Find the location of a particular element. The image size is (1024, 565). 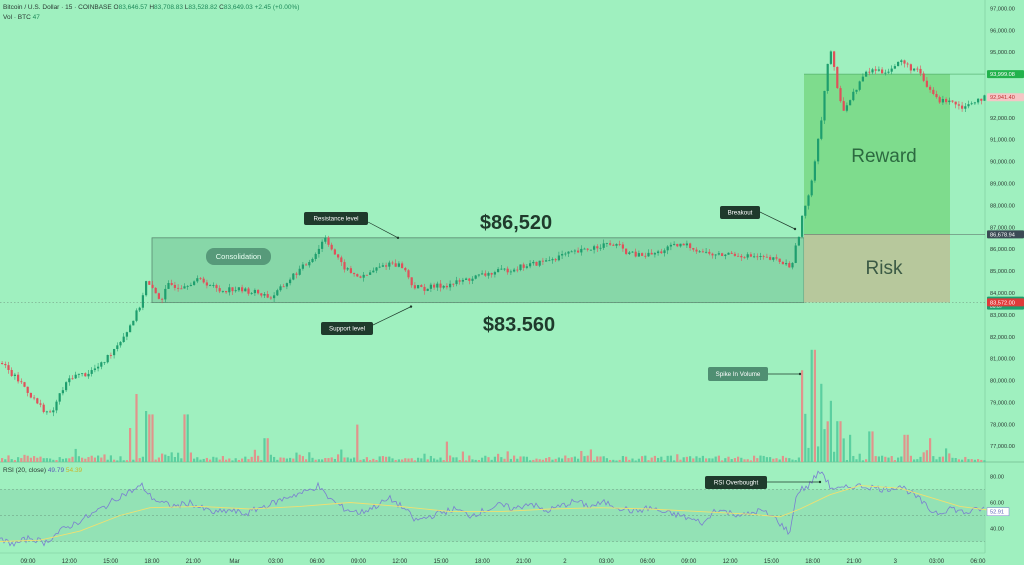

ohlc-c-label: C is located at coordinates (221, 7).